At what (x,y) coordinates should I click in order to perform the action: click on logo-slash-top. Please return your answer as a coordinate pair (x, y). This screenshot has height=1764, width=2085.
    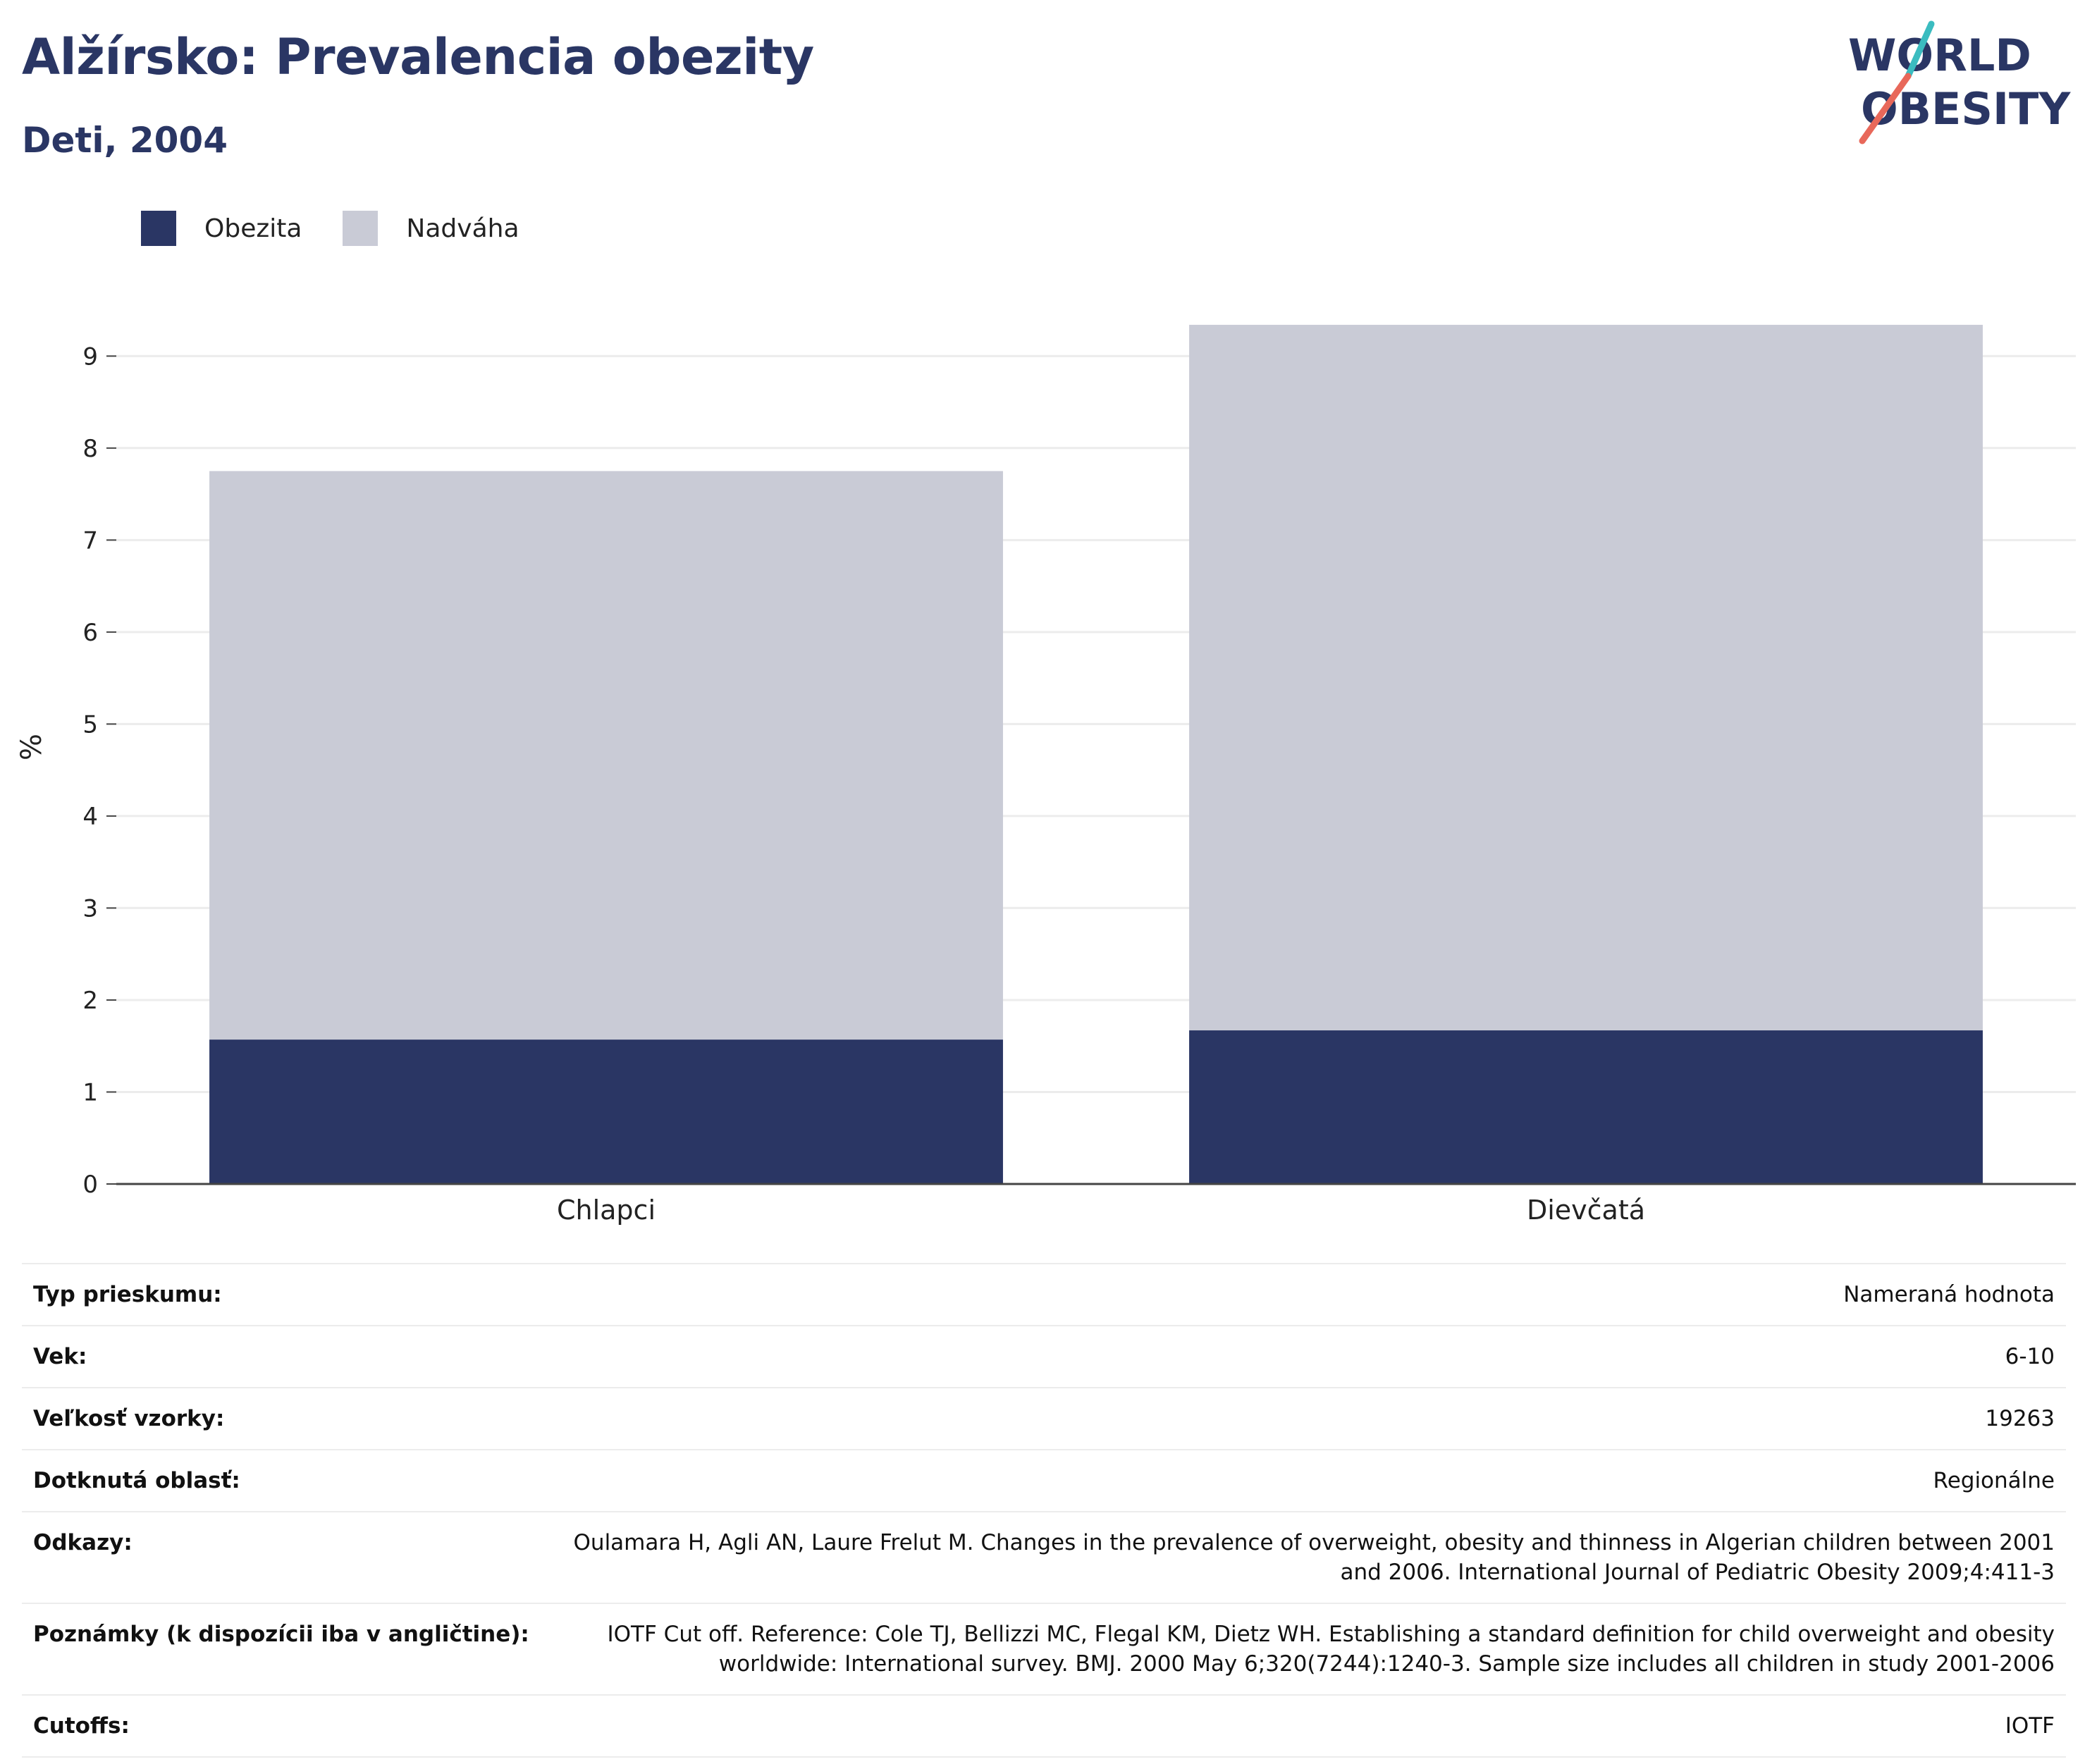
    Looking at the image, I should click on (1920, 50).